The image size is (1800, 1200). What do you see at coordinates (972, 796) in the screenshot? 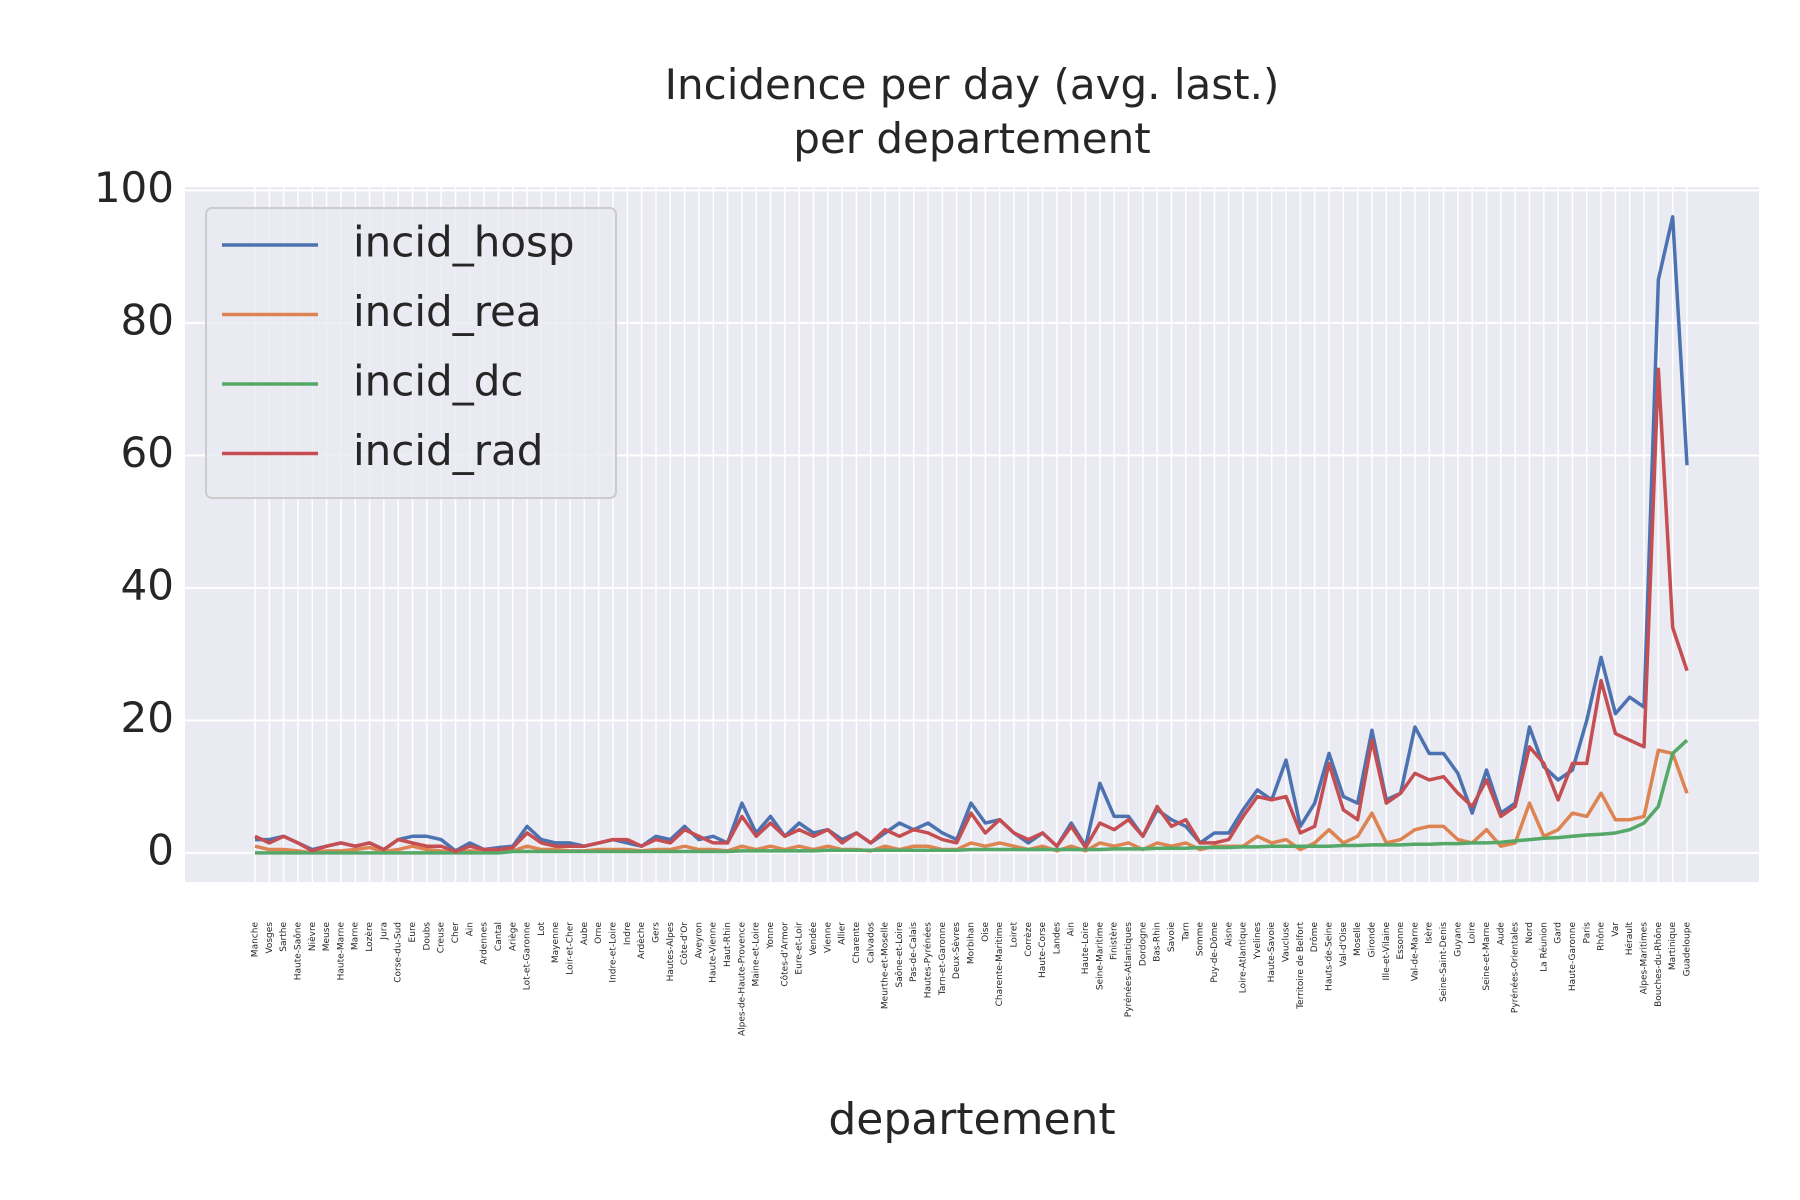
I see `data-line` at bounding box center [972, 796].